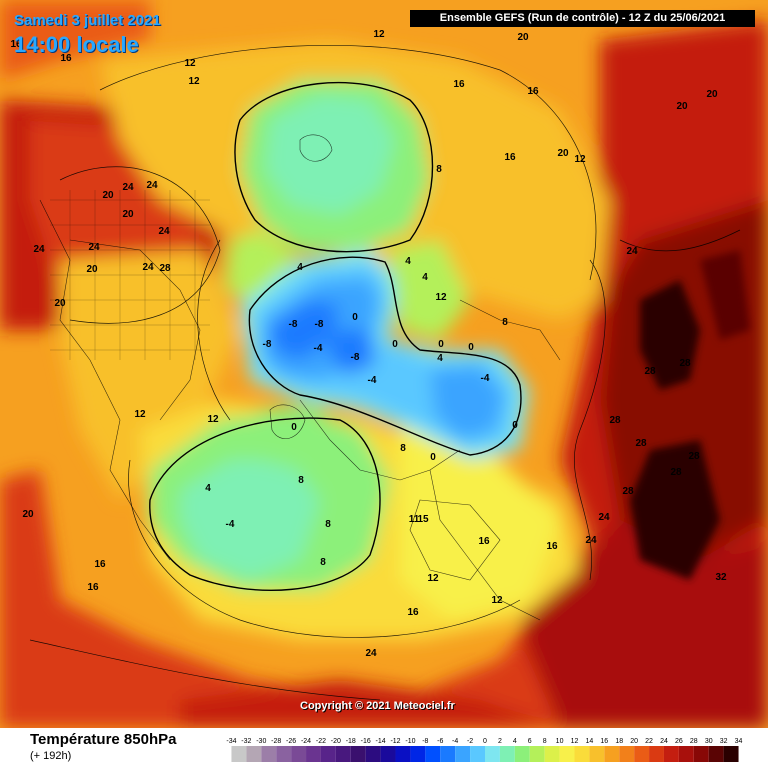 The width and height of the screenshot is (768, 768). I want to click on legend-tick-label: -28, so click(276, 741).